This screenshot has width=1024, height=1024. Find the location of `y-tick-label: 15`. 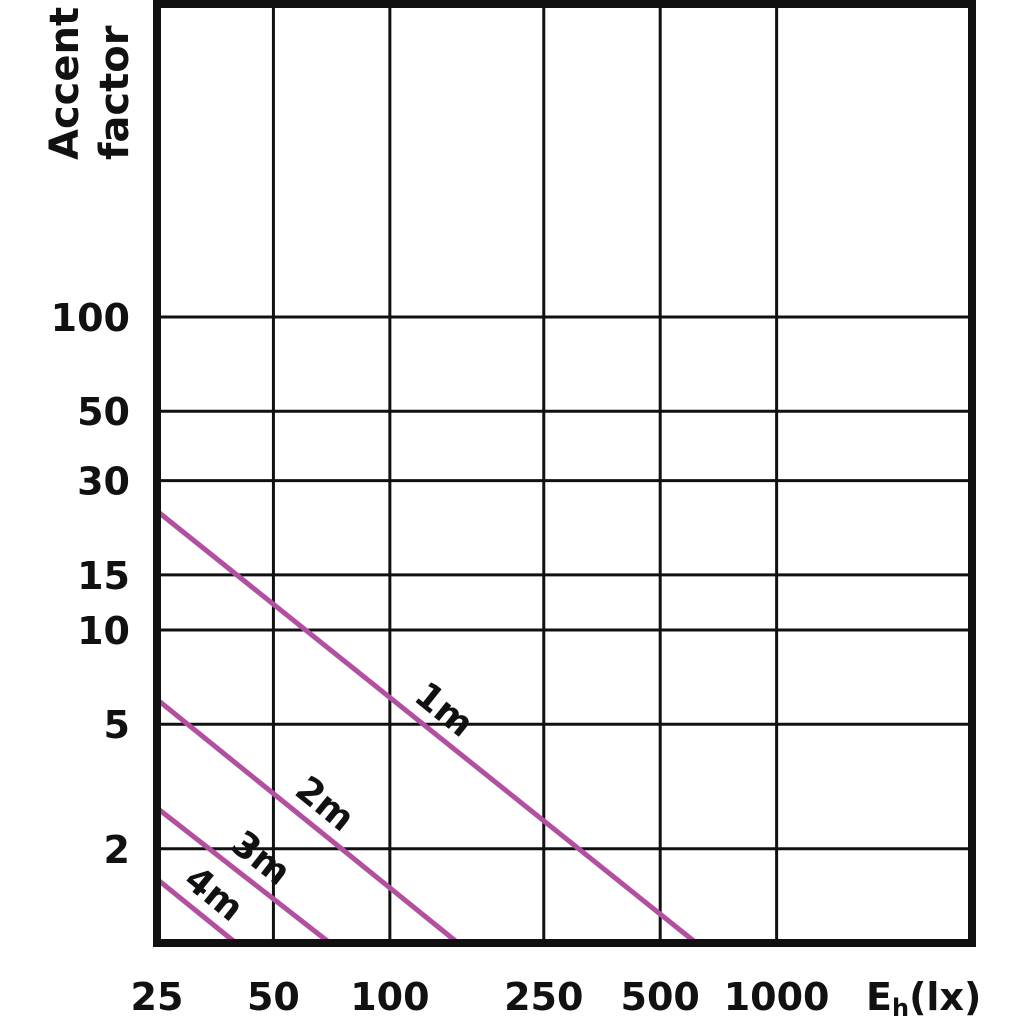

y-tick-label: 15 is located at coordinates (103, 576).